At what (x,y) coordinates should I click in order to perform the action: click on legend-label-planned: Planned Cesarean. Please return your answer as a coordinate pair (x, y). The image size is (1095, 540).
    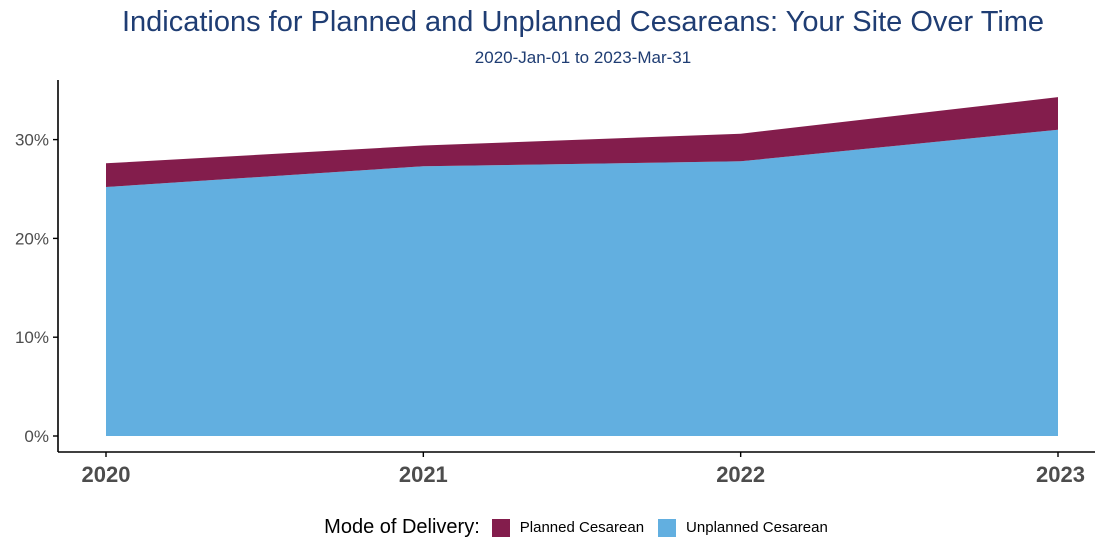
    Looking at the image, I should click on (582, 527).